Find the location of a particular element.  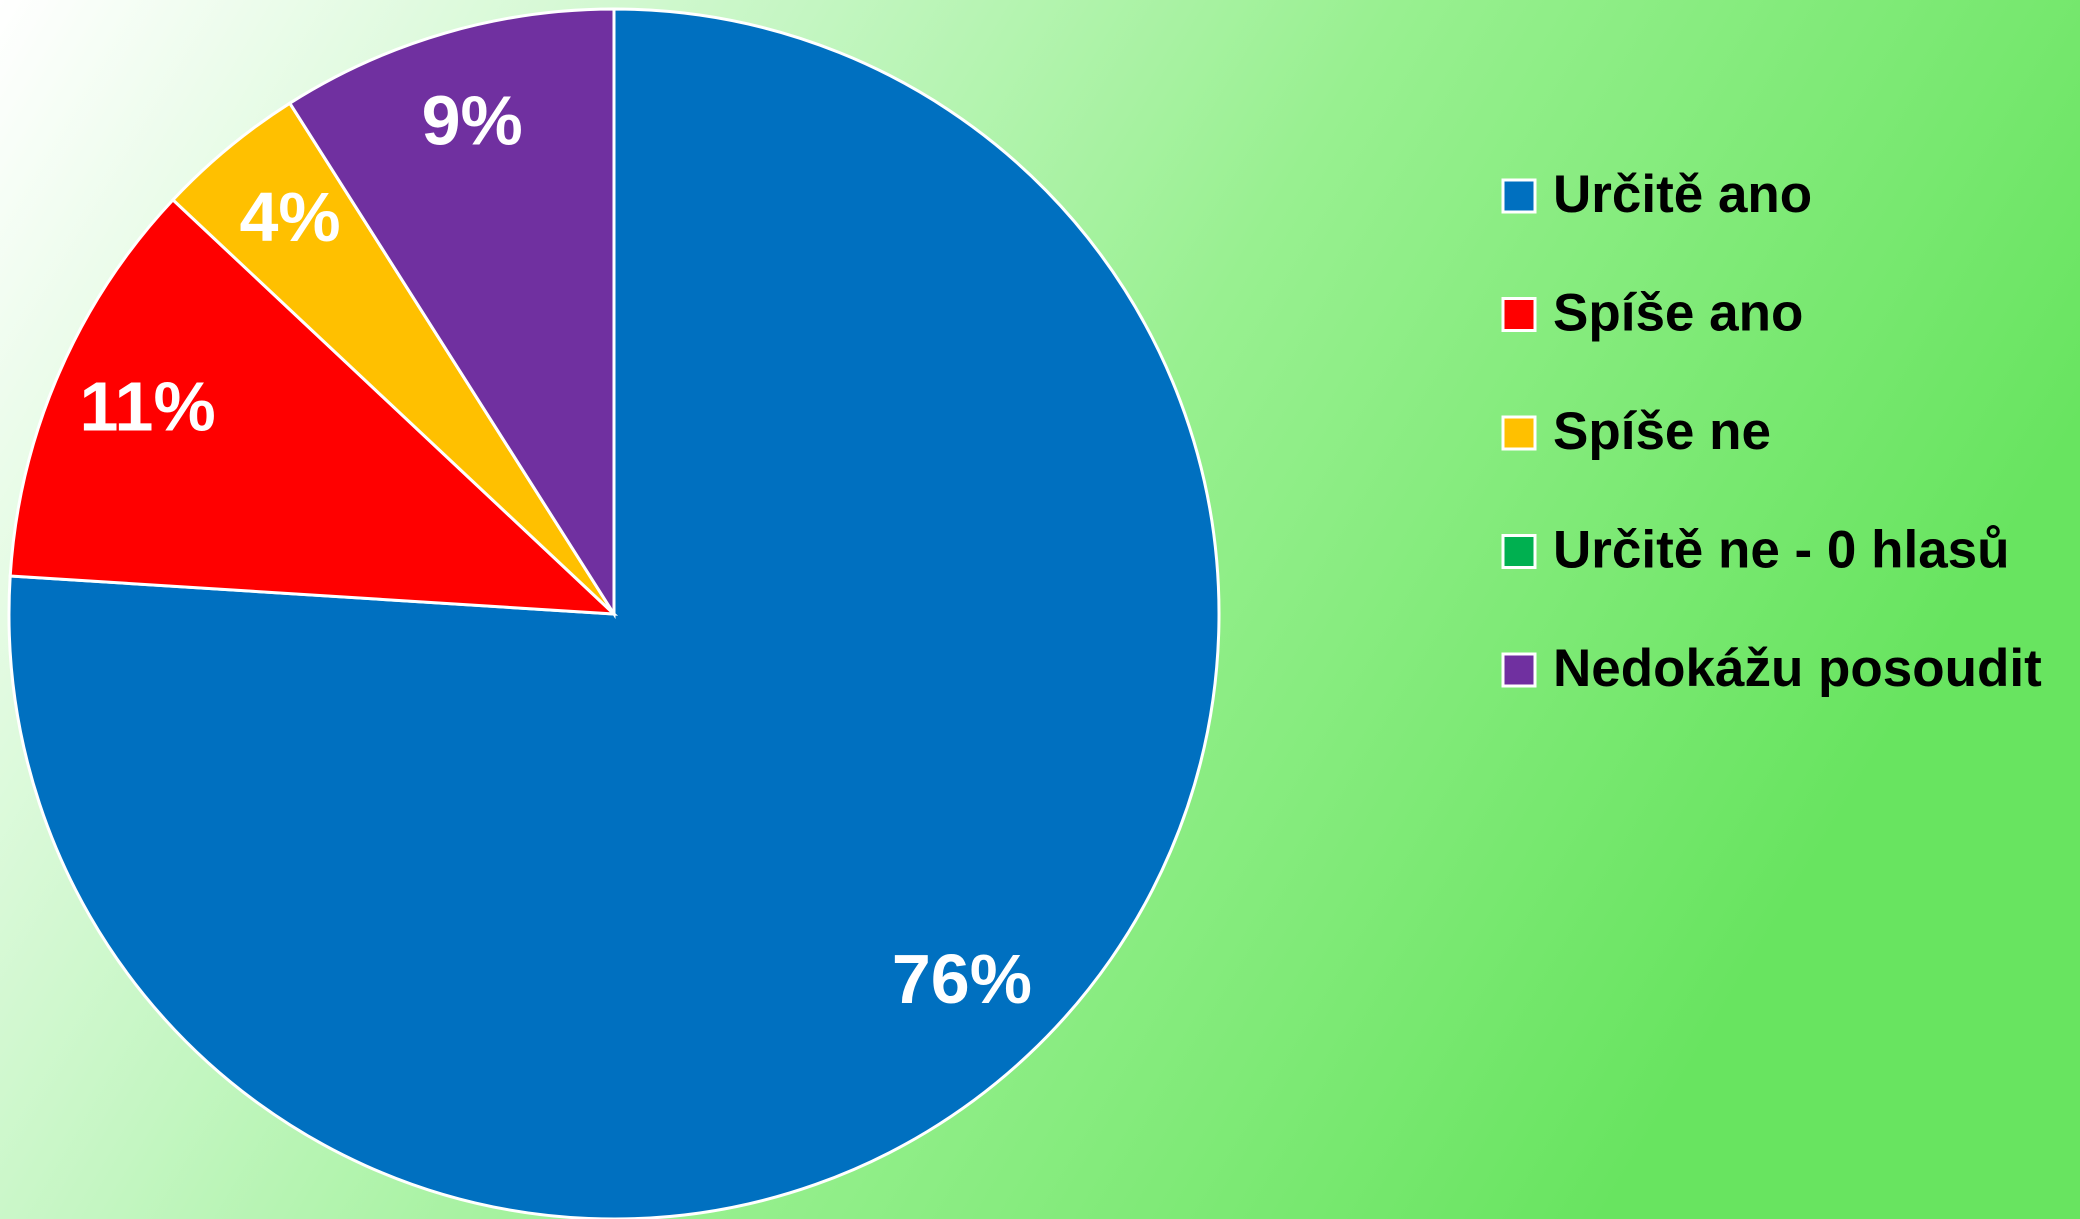

data-label: 4% is located at coordinates (289, 217).